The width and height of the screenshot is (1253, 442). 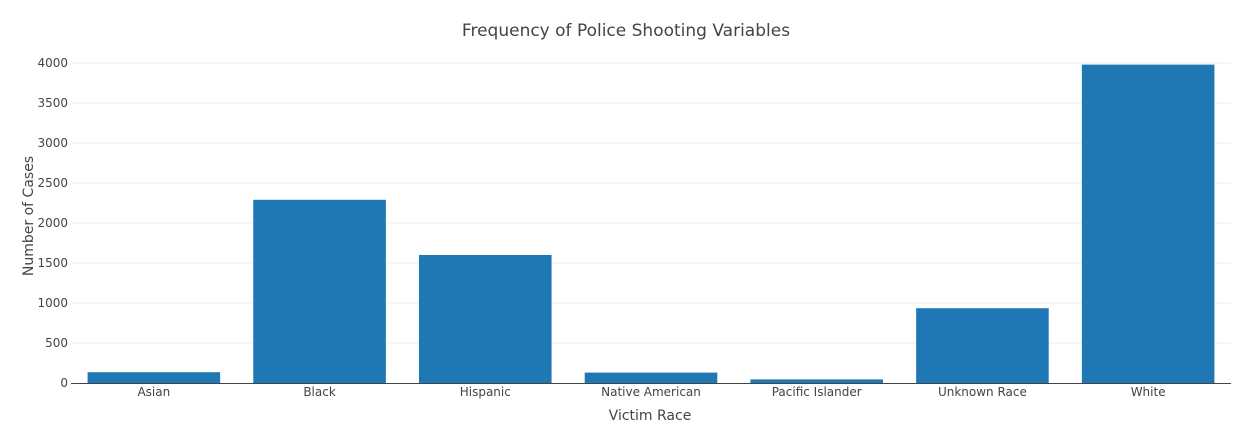 I want to click on x-tick-label: White, so click(x=1148, y=392).